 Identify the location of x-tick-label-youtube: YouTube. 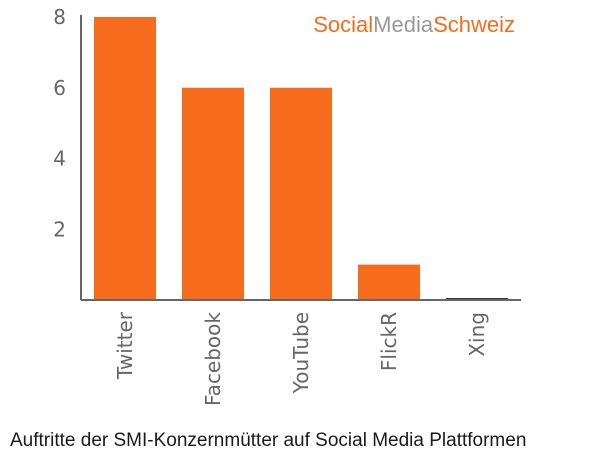
(301, 353).